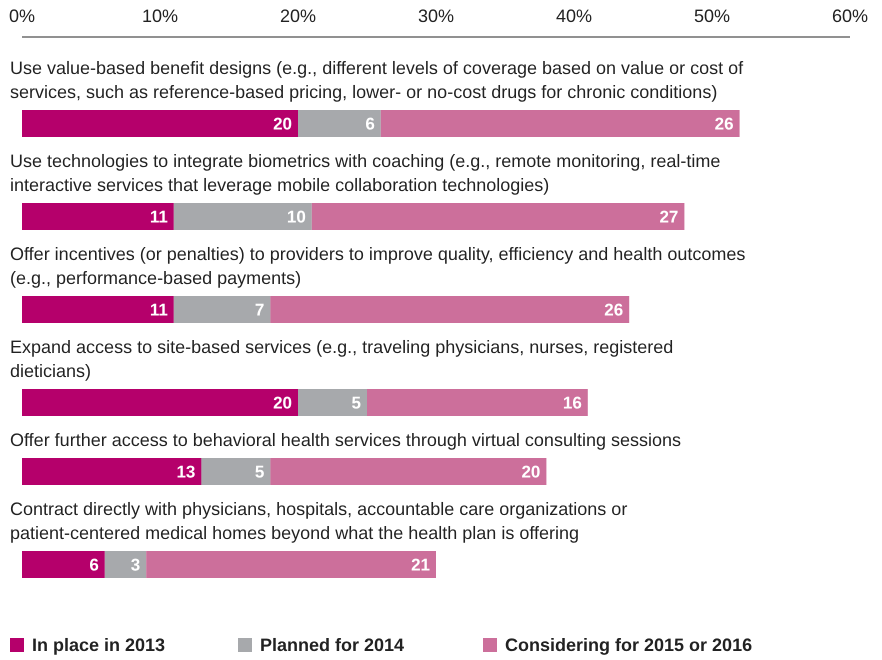 The height and width of the screenshot is (660, 882). I want to click on y-tick-label: Use technologies to integrate biometrics with coaching (e.g., remote monitoring, real-time interactive services that leverage mobile collaboration technologies), so click(365, 173).